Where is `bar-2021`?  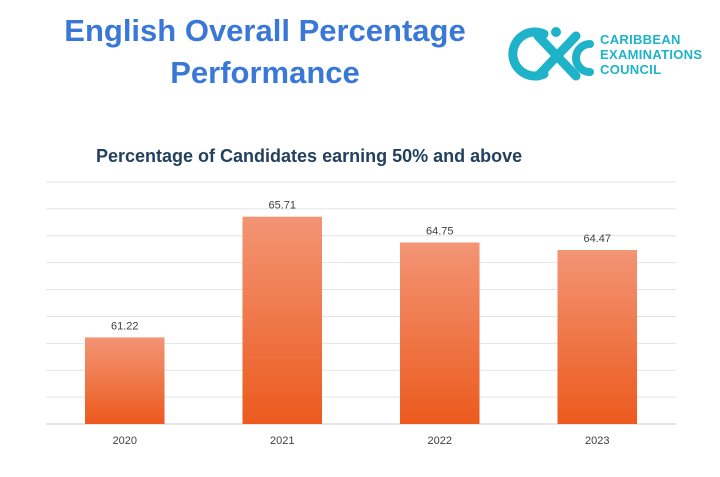 bar-2021 is located at coordinates (282, 320).